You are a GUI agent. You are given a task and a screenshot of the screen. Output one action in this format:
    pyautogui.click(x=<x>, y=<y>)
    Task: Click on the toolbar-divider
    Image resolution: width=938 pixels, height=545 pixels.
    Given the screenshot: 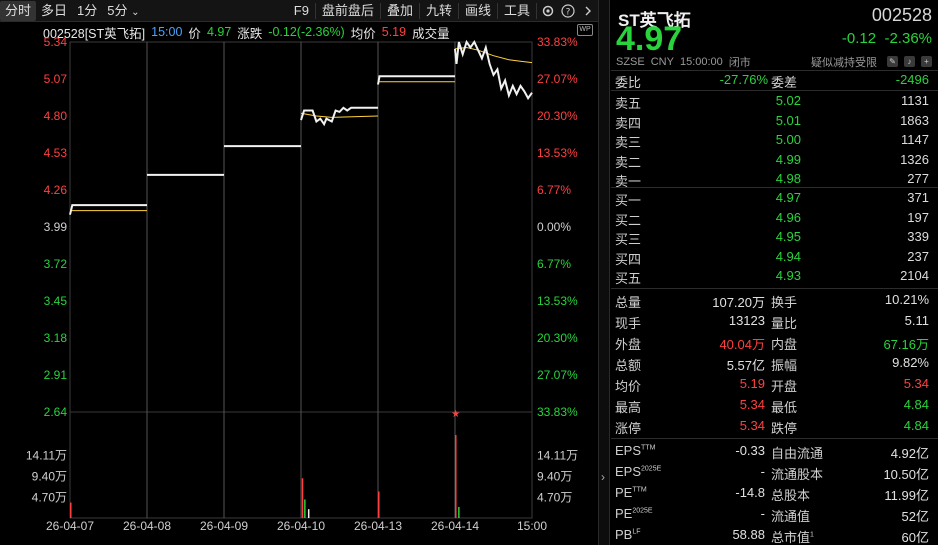 What is the action you would take?
    pyautogui.click(x=497, y=10)
    